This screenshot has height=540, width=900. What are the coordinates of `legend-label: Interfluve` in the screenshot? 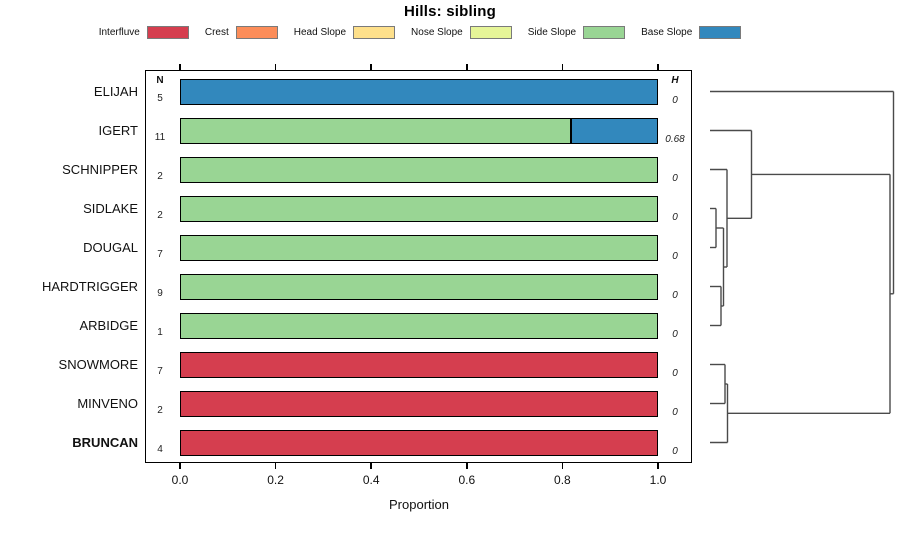 It's located at (119, 32).